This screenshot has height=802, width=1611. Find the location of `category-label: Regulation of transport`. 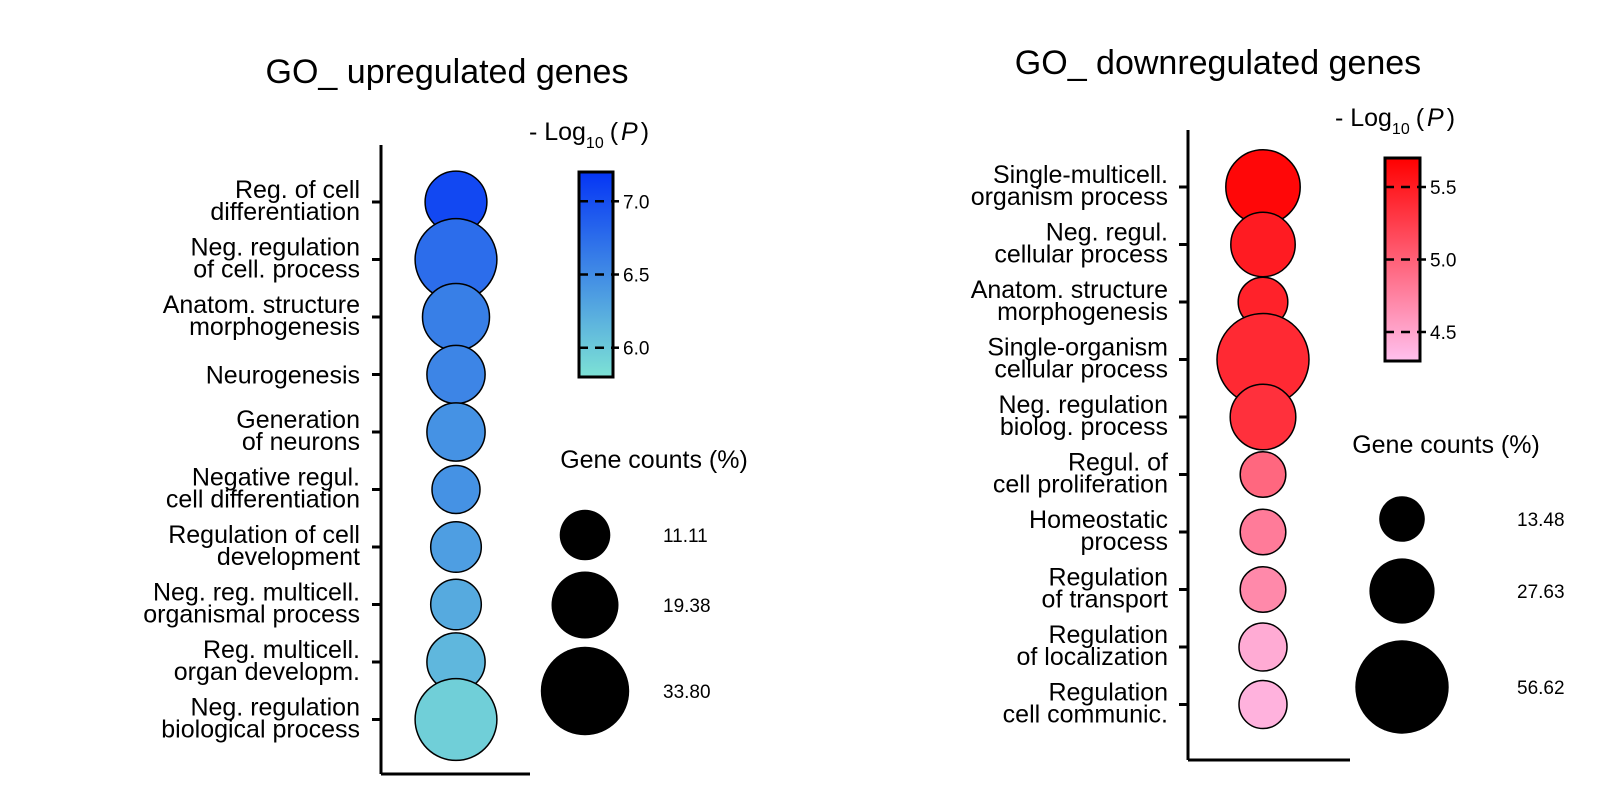

category-label: Regulation of transport is located at coordinates (1105, 589).